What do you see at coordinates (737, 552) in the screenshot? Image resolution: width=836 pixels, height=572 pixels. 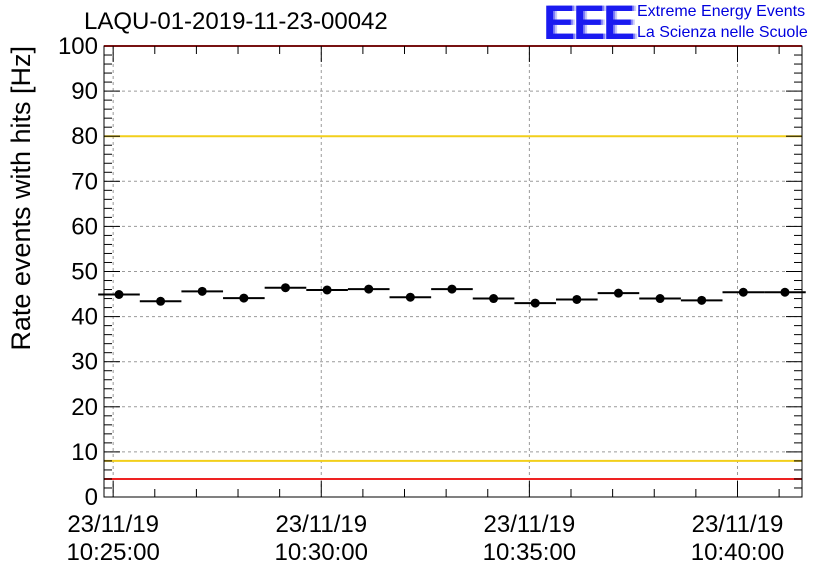 I see `x-tick-time: 10:40:00` at bounding box center [737, 552].